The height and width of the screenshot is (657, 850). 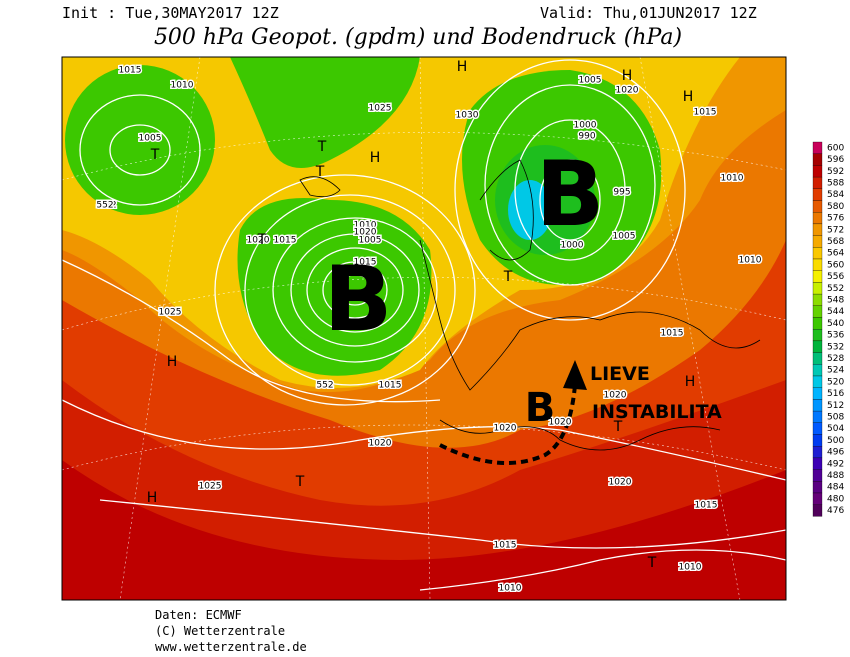 I want to click on colorbar-label: 492, so click(x=835, y=464).